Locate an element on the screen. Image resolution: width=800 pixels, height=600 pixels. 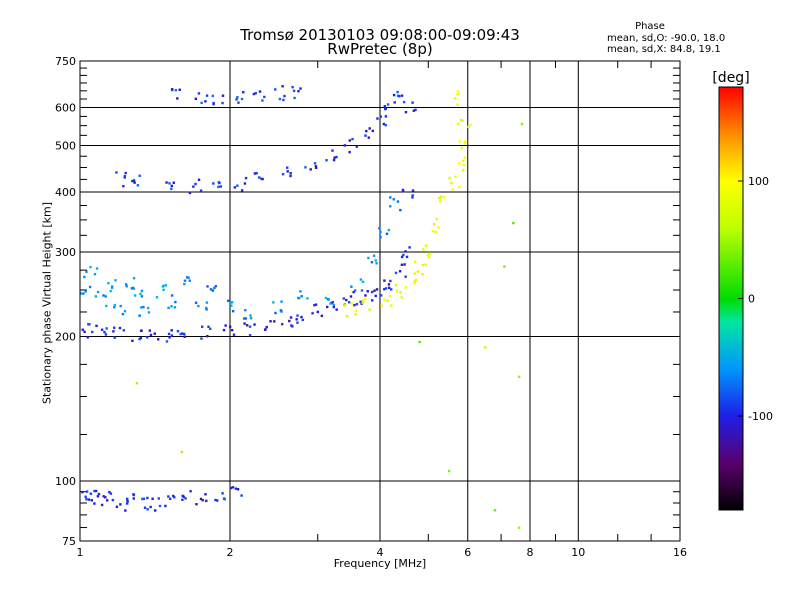
x-tick-label: 1 is located at coordinates (80, 552).